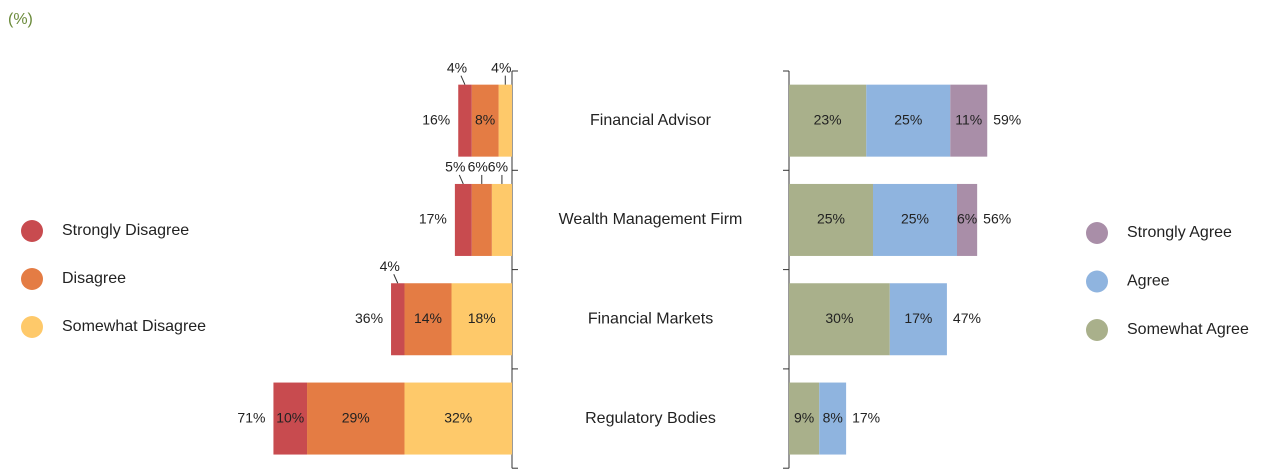 The image size is (1277, 471). I want to click on value-label: 17%, so click(918, 318).